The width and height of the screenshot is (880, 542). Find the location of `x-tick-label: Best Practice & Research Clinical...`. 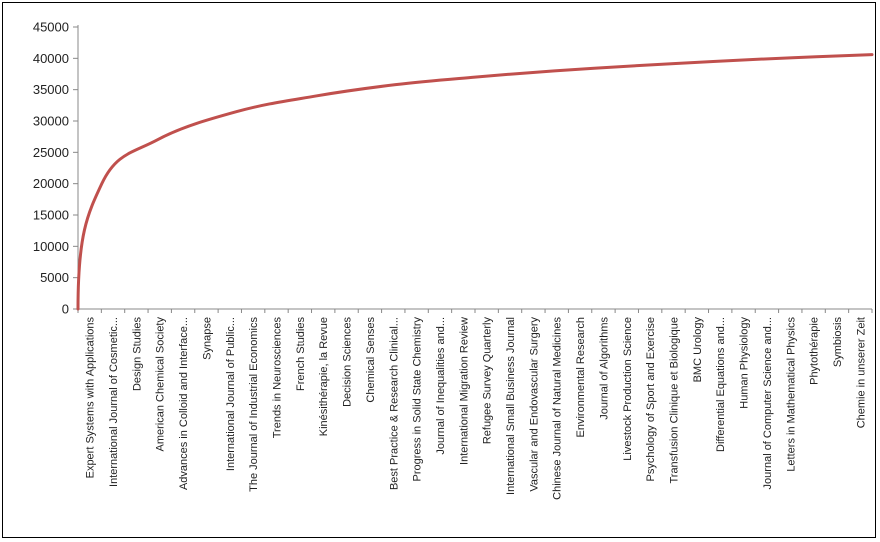

x-tick-label: Best Practice & Research Clinical... is located at coordinates (394, 403).